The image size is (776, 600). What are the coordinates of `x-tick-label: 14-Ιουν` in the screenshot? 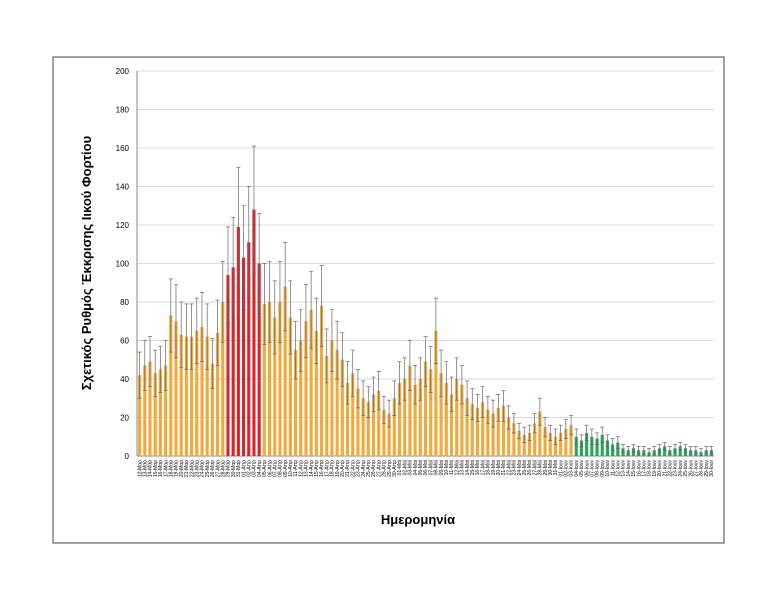 It's located at (629, 468).